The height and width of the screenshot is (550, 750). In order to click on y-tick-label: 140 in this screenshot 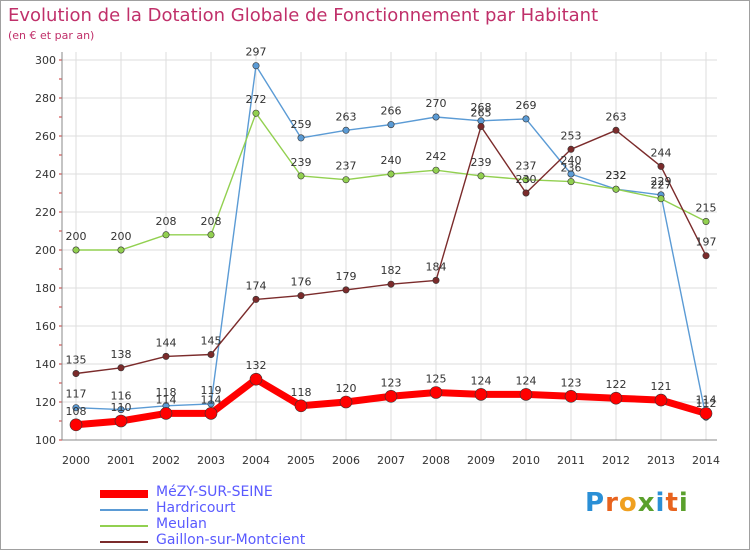, I will do `click(45, 364)`.